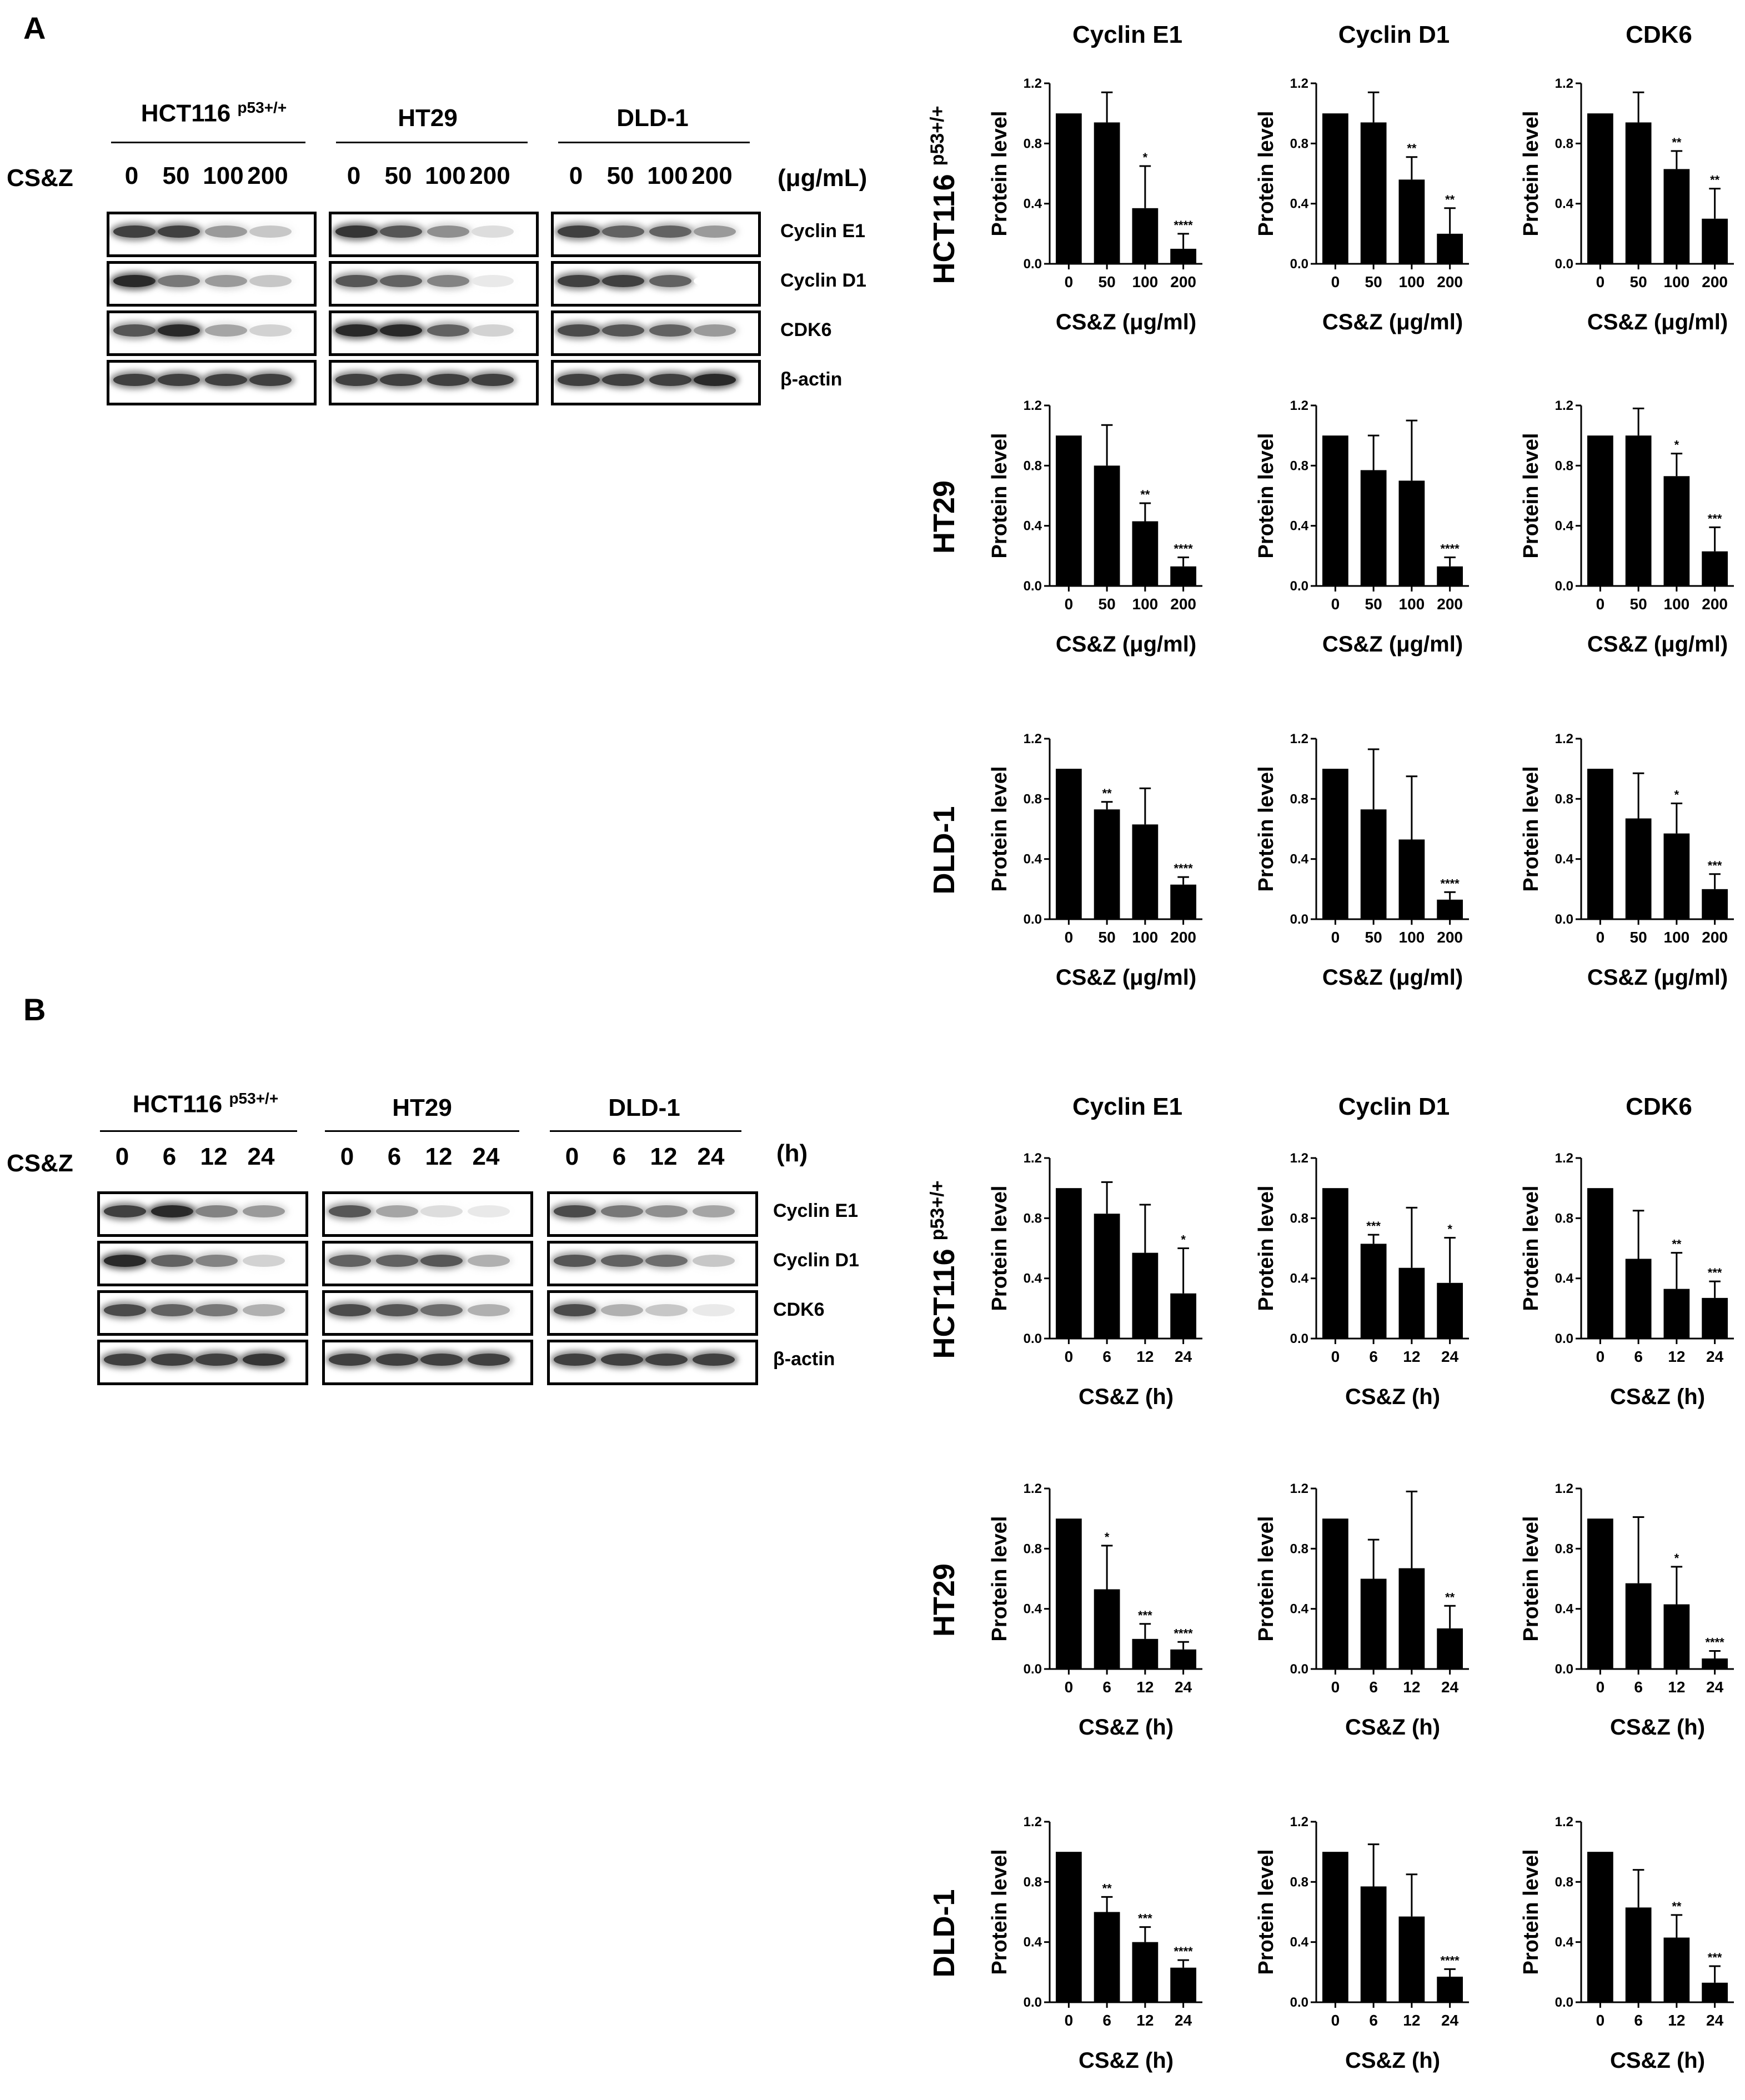 Image resolution: width=1745 pixels, height=2100 pixels. Describe the element at coordinates (1145, 157) in the screenshot. I see `significance-label: *` at that location.